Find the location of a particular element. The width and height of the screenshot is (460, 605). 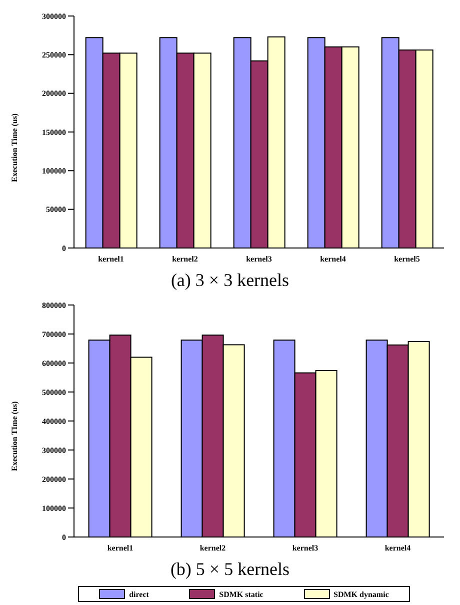

y-tick-label: 500000 is located at coordinates (54, 392).